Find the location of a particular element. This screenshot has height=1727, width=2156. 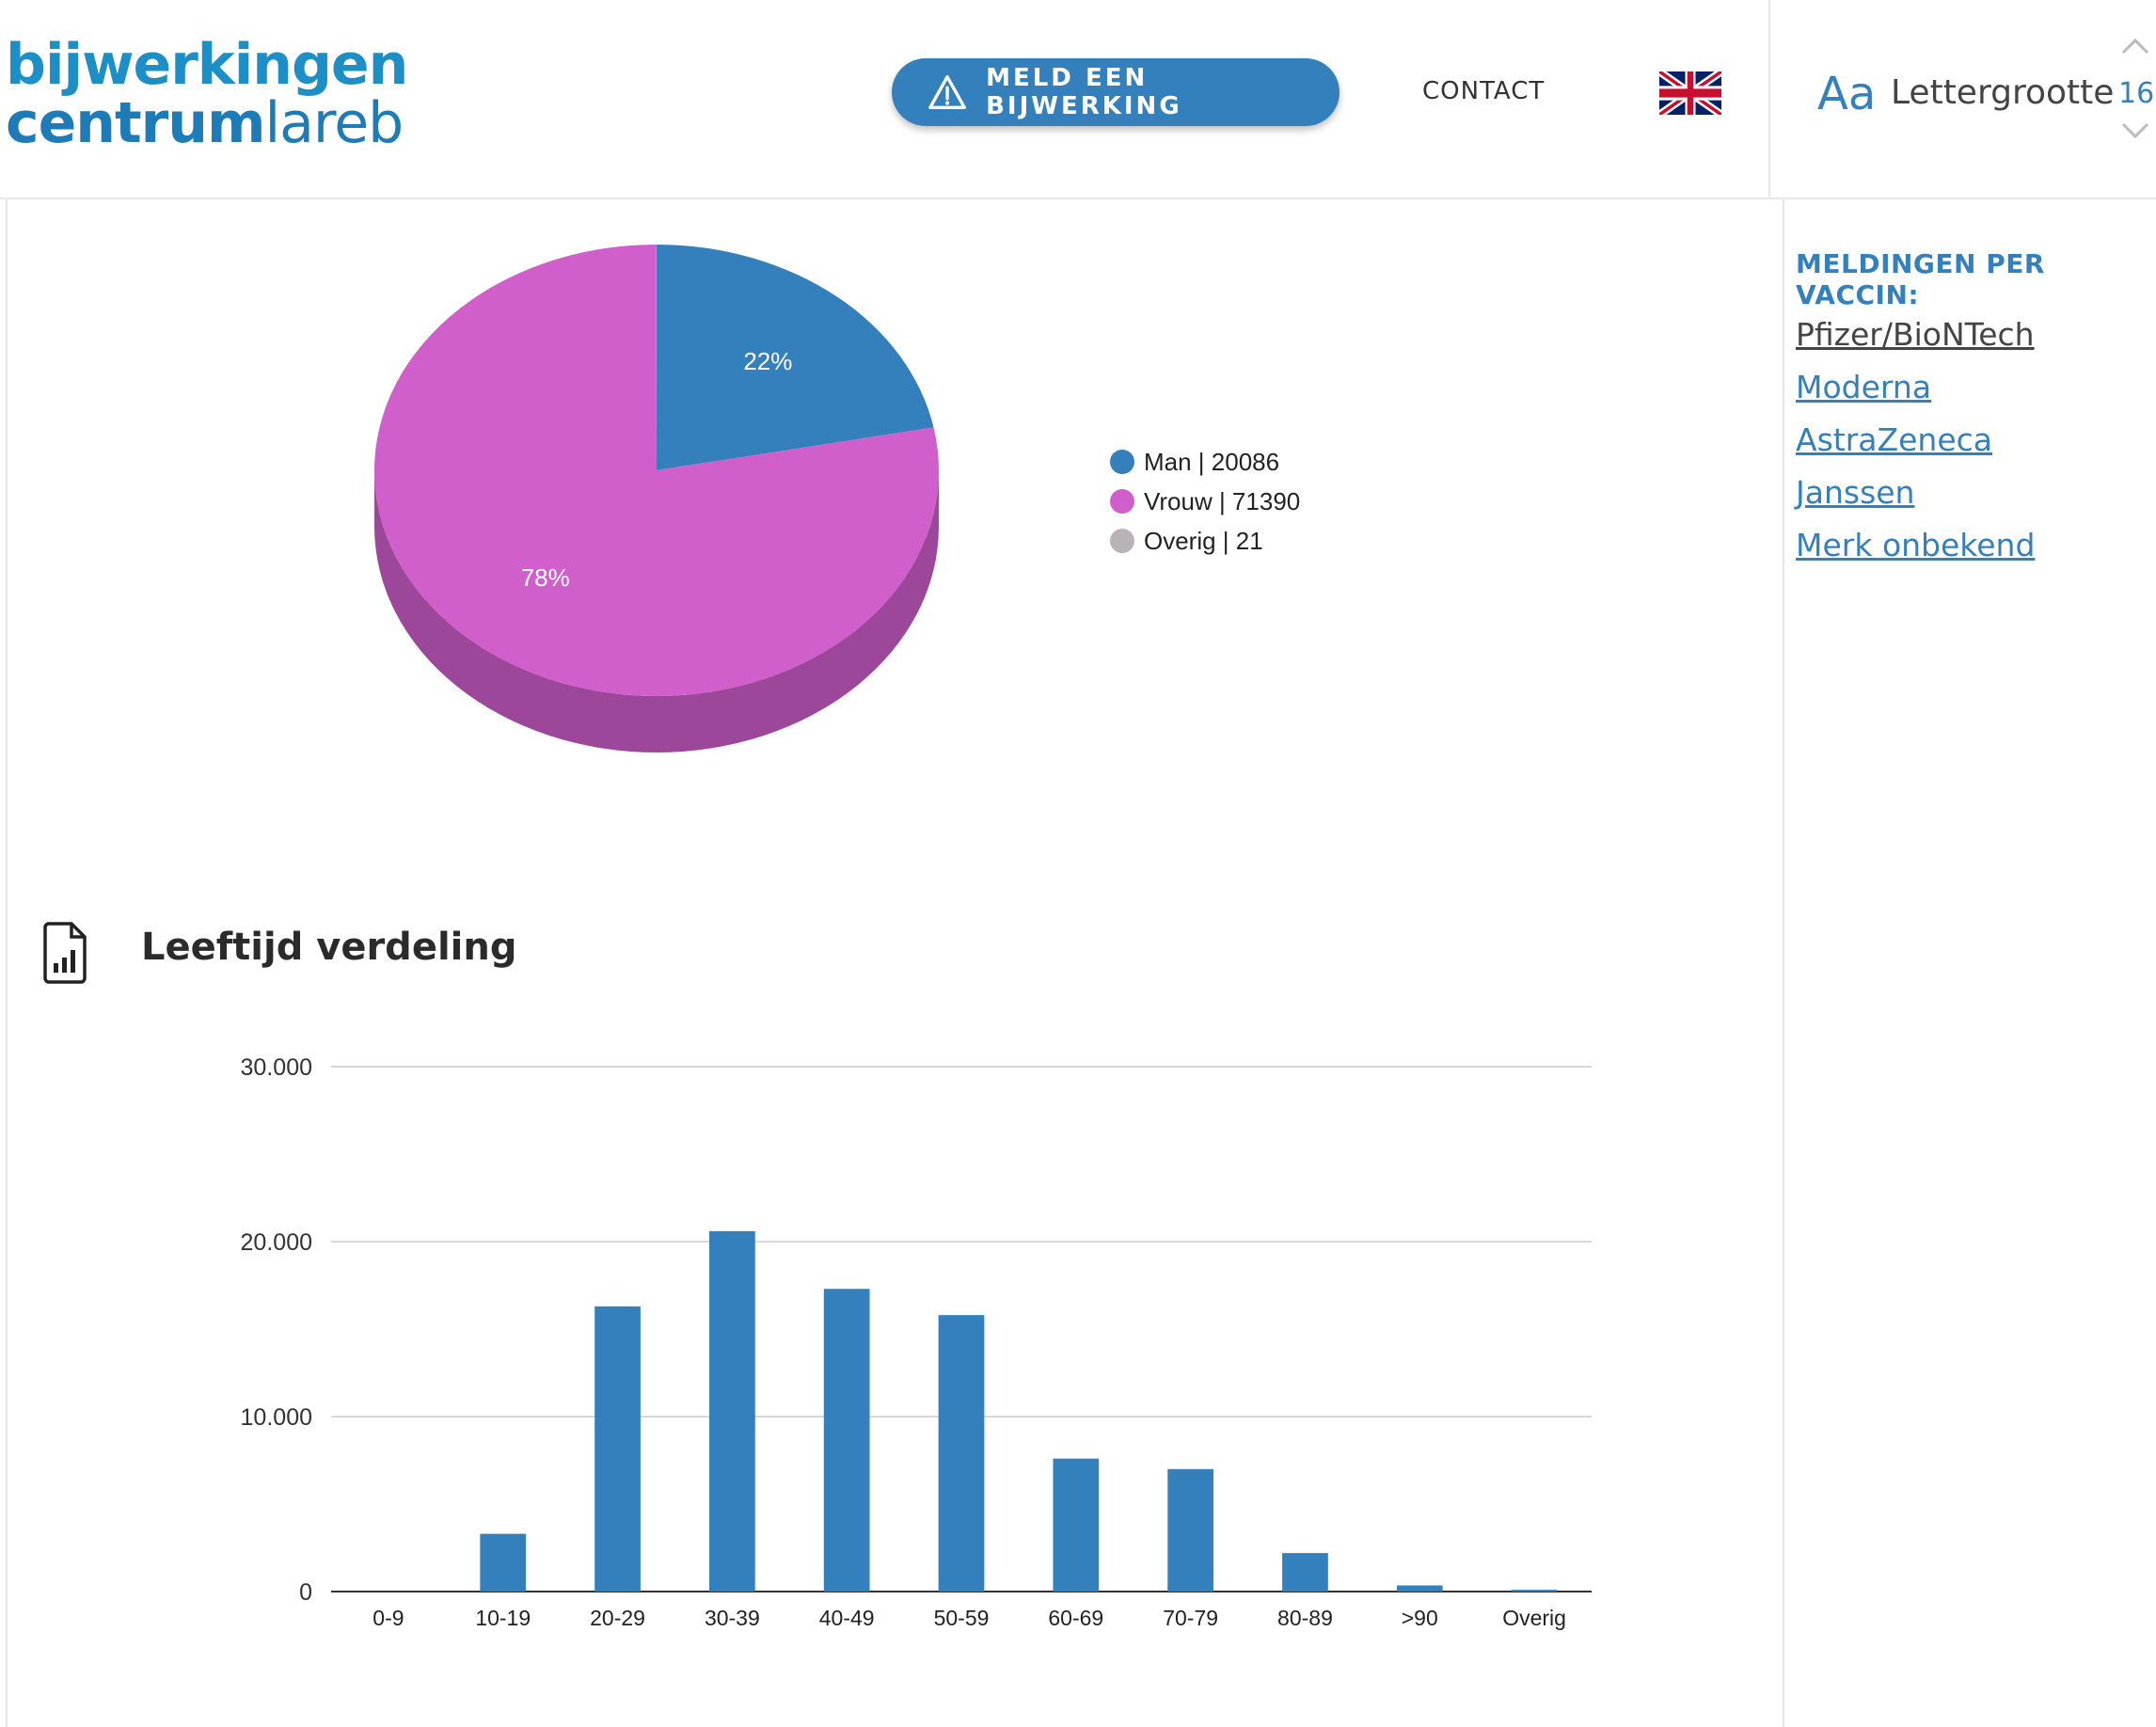

x-tick-label: >90 is located at coordinates (1420, 1618).